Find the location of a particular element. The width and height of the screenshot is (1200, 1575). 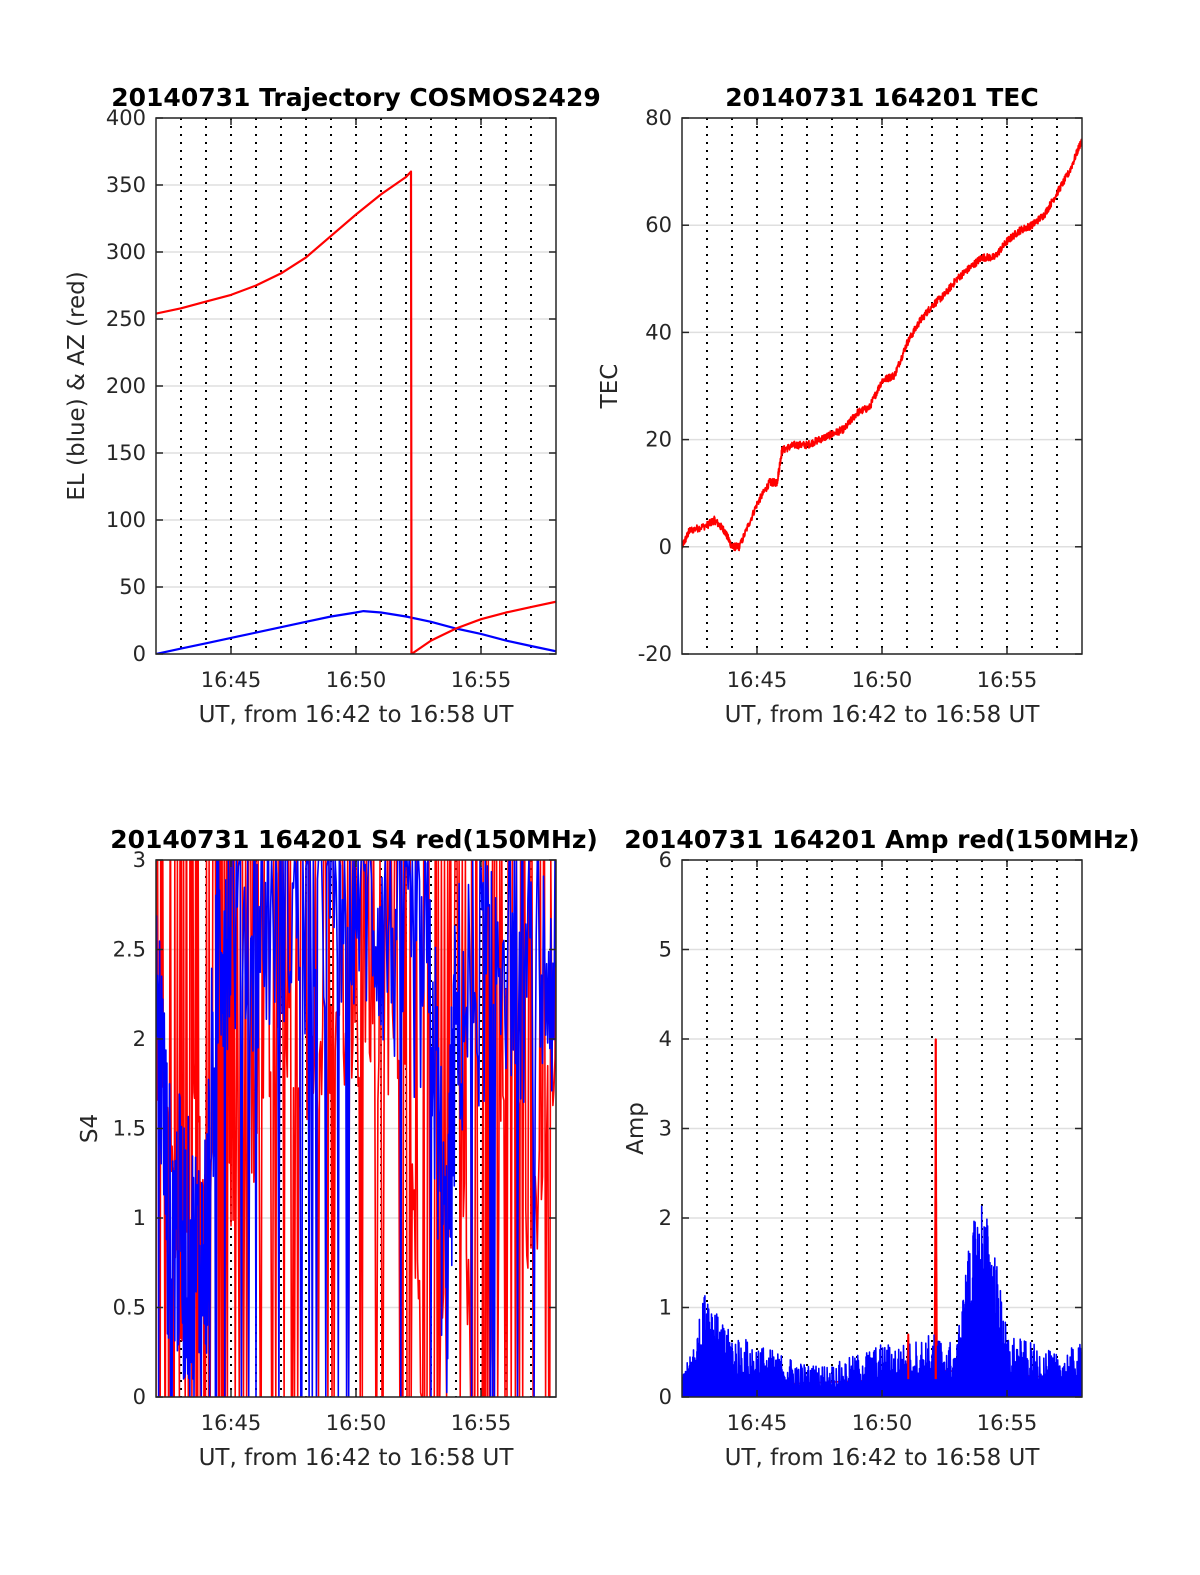

y-tick-label: 4 is located at coordinates (665, 1039).